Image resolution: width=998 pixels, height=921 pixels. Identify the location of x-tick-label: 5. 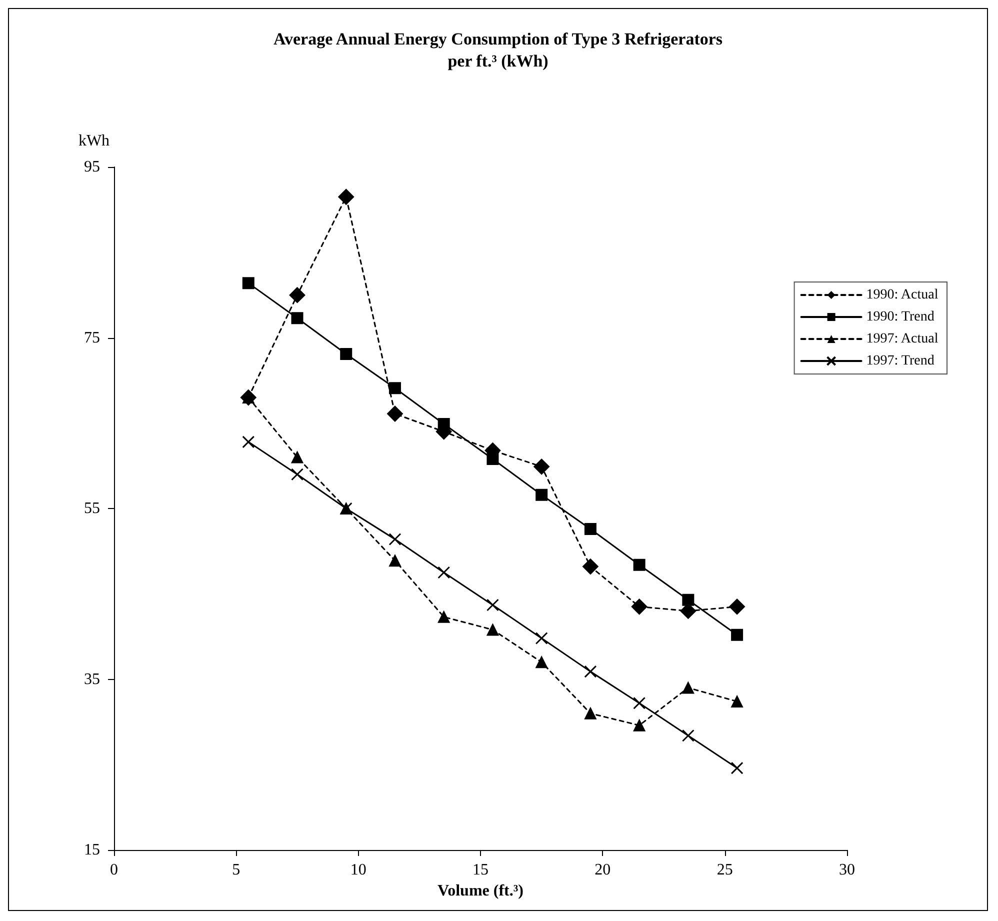
(236, 870).